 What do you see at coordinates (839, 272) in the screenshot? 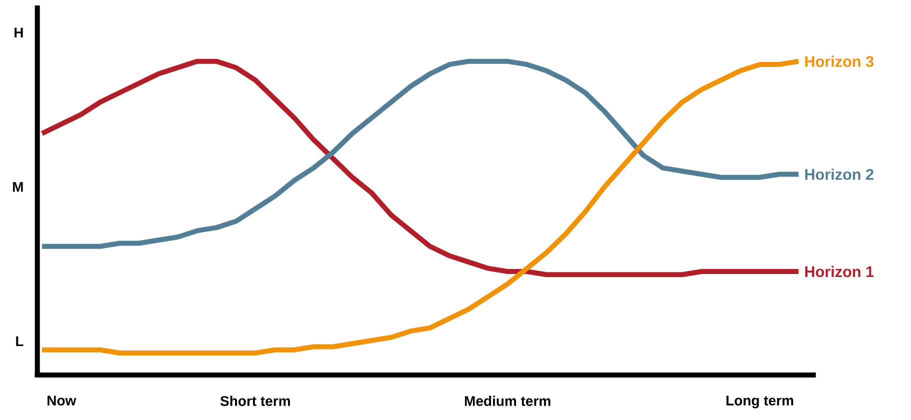
I see `series-label: Horizon 1` at bounding box center [839, 272].